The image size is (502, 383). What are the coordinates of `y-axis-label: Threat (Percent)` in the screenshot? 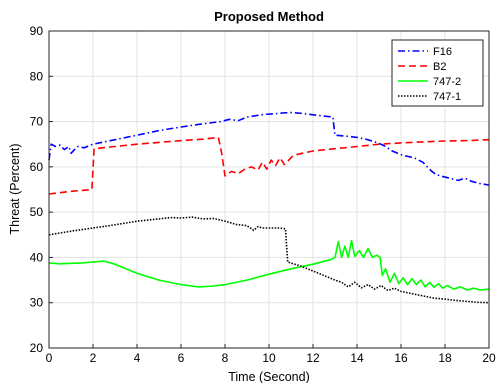 It's located at (15, 188).